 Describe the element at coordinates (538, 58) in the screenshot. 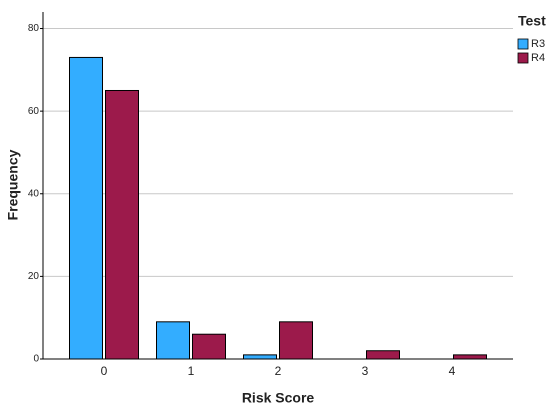

I see `legend-label: R4` at that location.